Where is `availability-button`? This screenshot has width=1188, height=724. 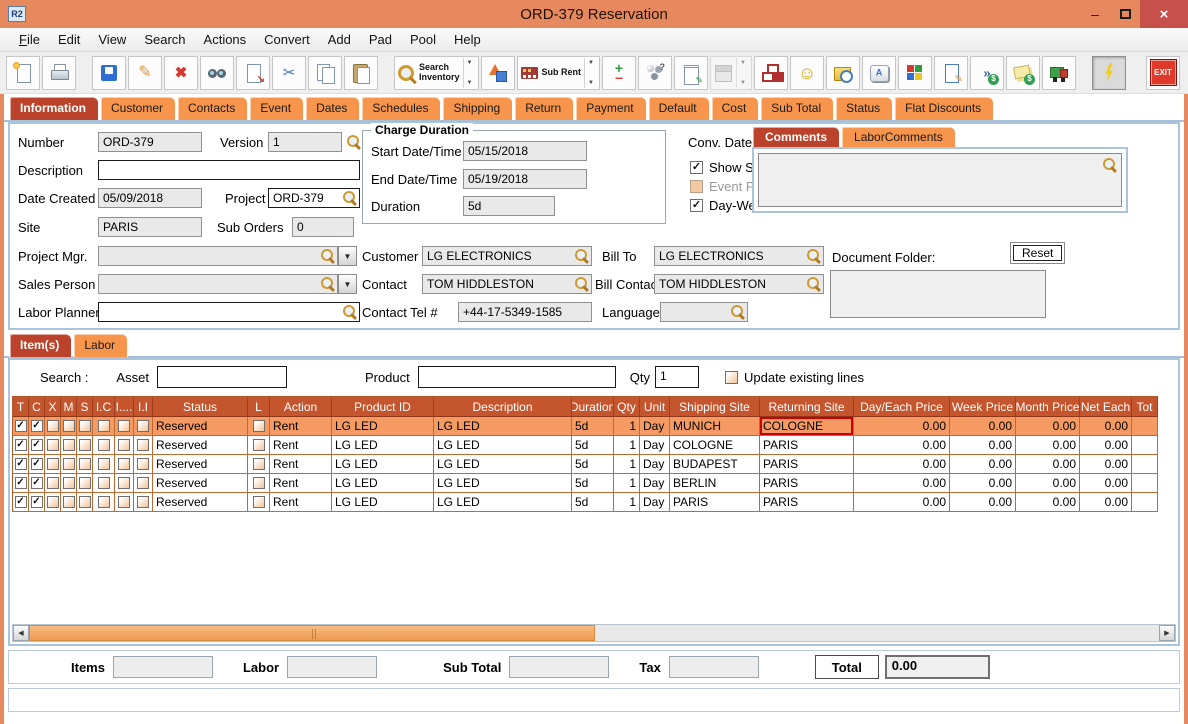
availability-button is located at coordinates (497, 72).